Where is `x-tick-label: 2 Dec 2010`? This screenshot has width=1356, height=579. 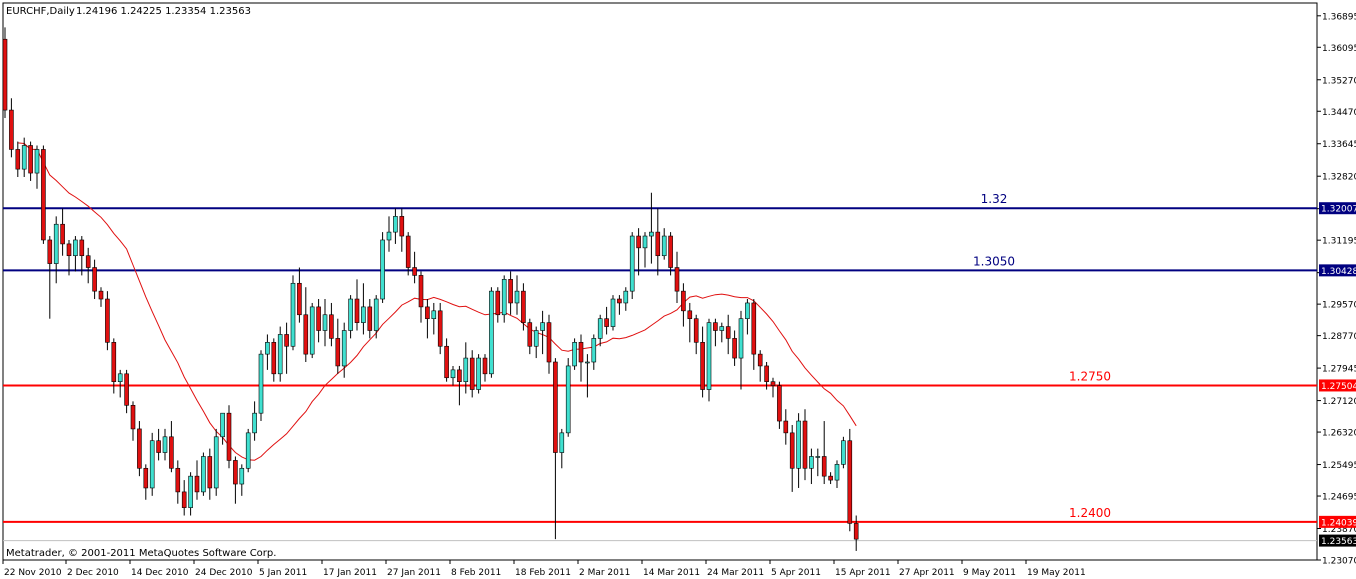 x-tick-label: 2 Dec 2010 is located at coordinates (93, 573).